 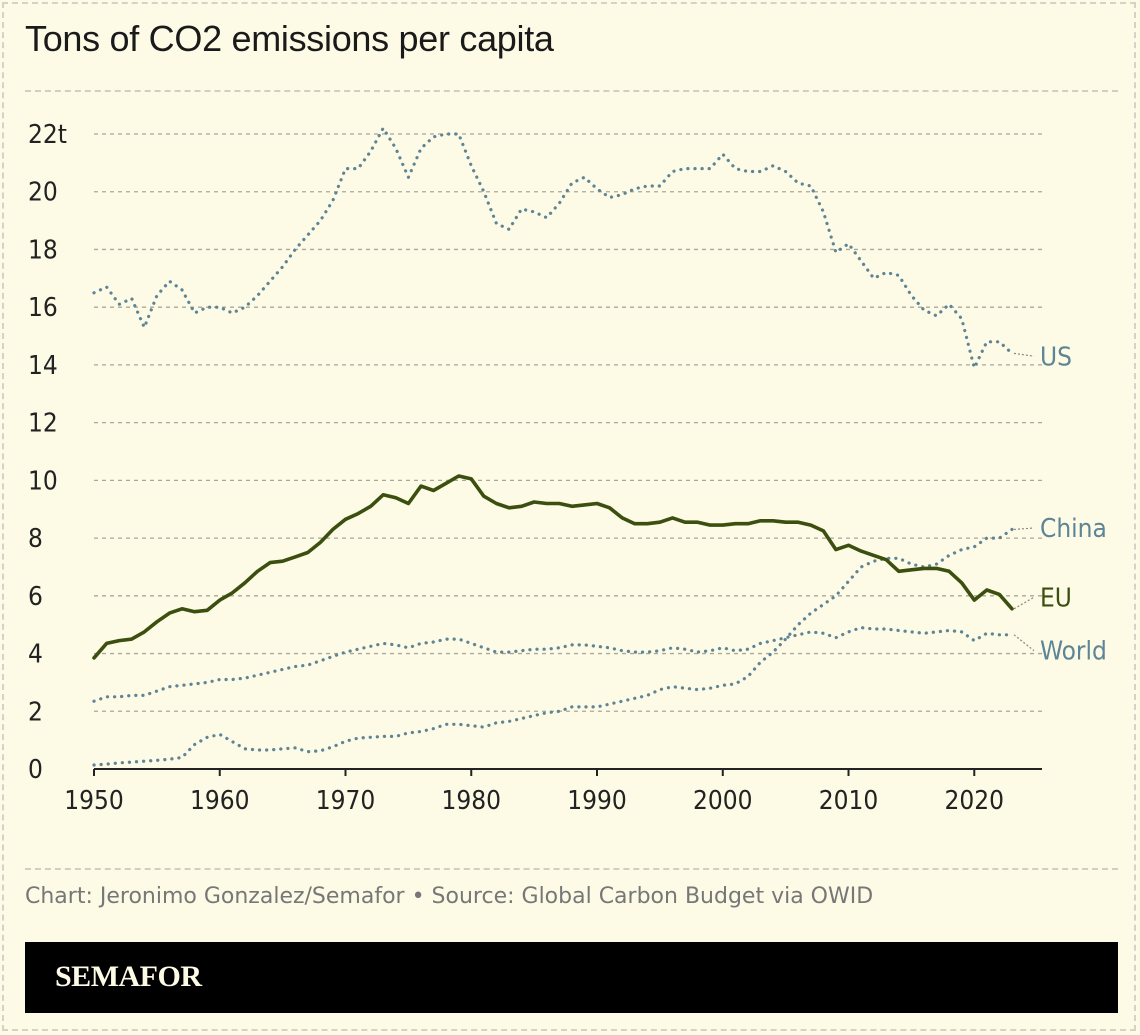 I want to click on chart-title: Tons of CO2 emissions per capita, so click(x=289, y=38).